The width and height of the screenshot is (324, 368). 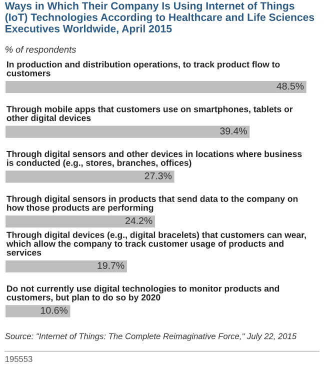 I want to click on source-note: Source: "Internet of Things: The Complete Reimaginative Force," July 22, 2015, so click(x=151, y=337).